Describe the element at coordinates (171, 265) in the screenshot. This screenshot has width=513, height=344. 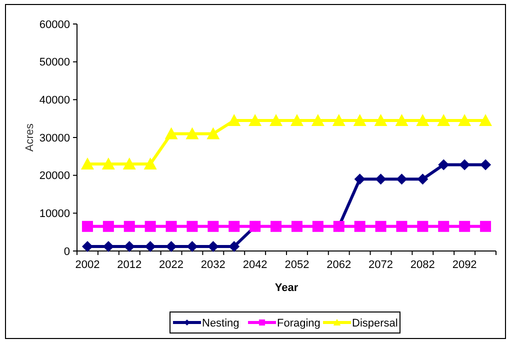
I see `x-tick-label: 2022` at that location.